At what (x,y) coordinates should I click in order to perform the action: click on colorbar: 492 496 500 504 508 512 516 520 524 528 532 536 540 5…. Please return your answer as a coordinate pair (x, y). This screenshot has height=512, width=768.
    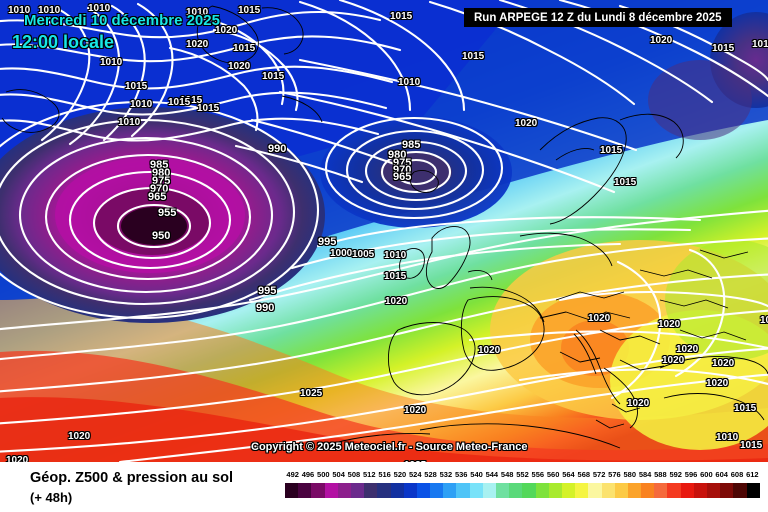
    Looking at the image, I should click on (522, 488).